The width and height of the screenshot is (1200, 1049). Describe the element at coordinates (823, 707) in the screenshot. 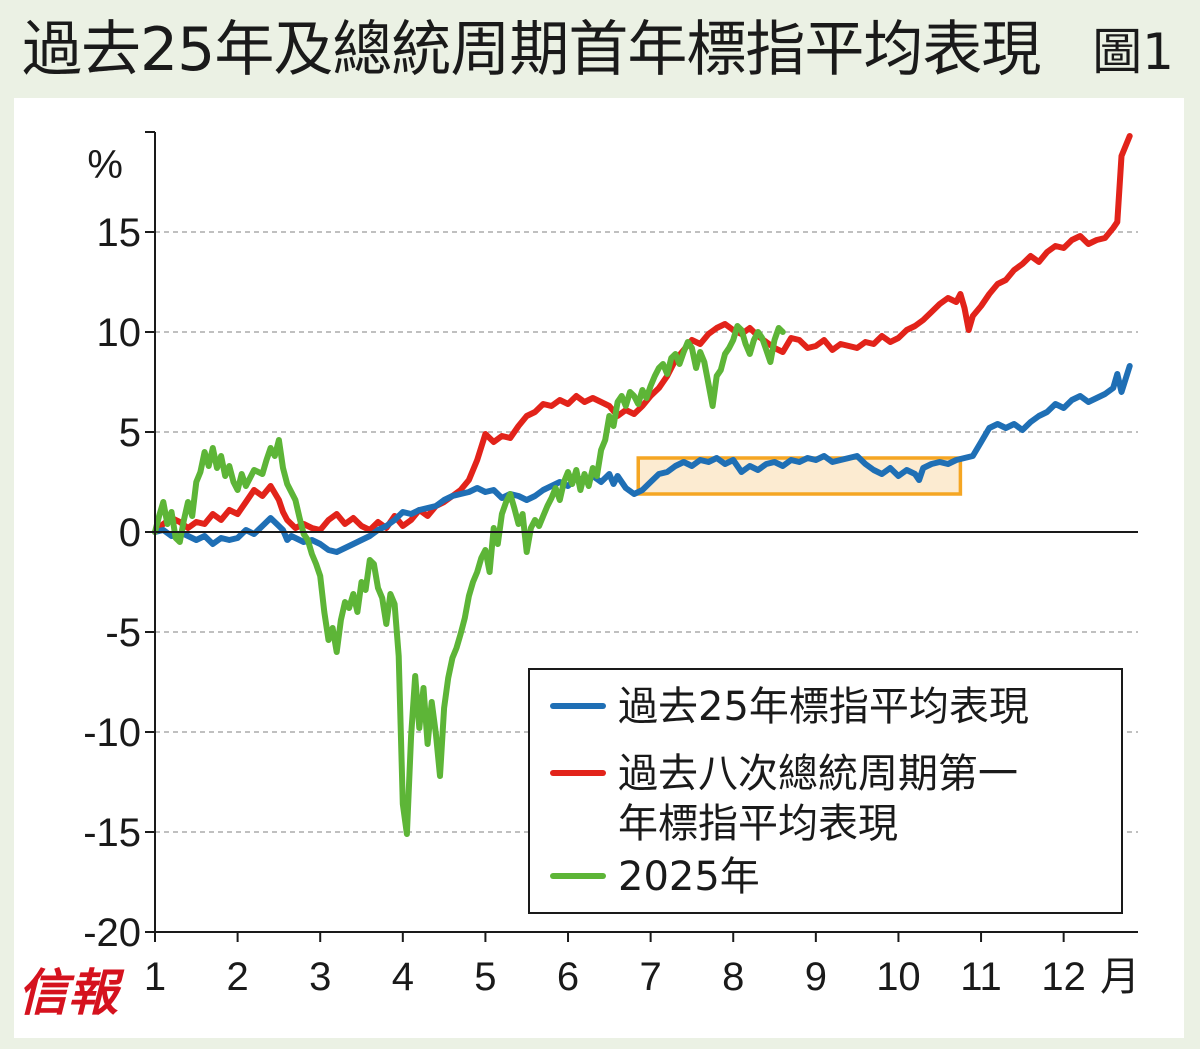

I see `legend-label-0: 過去25年標指平均表現` at that location.